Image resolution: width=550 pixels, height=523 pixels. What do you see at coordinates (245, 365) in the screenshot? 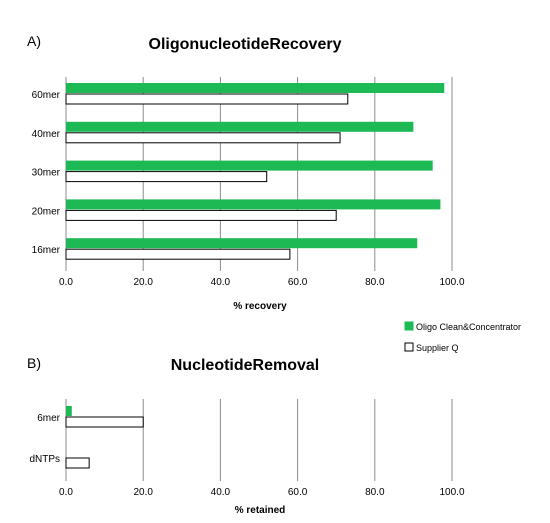
I see `chart-b-title: NucleotideRemoval` at bounding box center [245, 365].